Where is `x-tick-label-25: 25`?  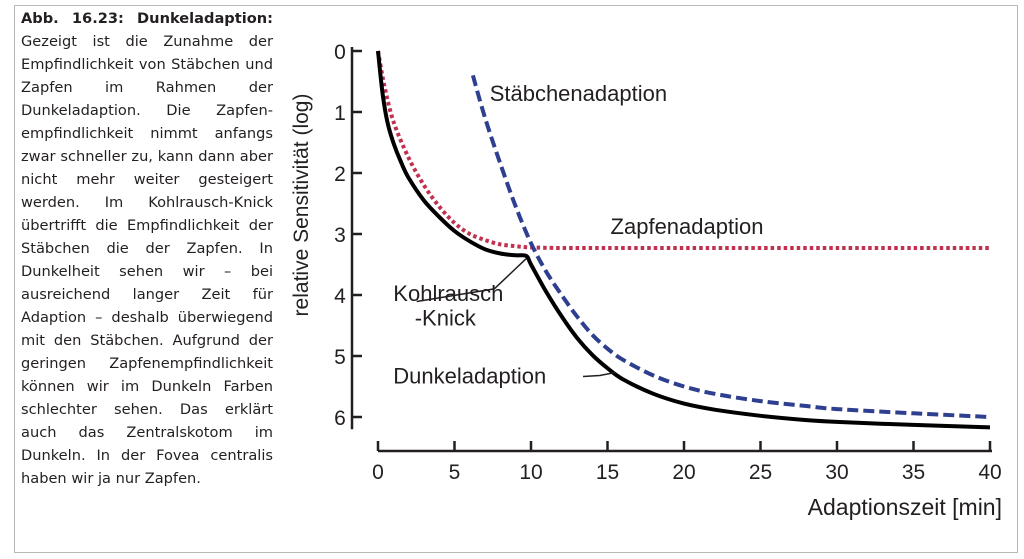 x-tick-label-25: 25 is located at coordinates (760, 472).